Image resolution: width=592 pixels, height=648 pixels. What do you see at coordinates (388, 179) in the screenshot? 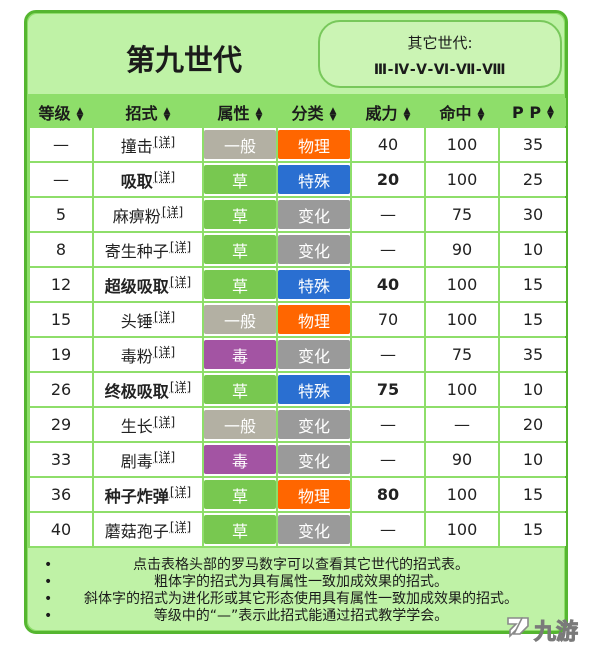
I see `move-power: 20` at bounding box center [388, 179].